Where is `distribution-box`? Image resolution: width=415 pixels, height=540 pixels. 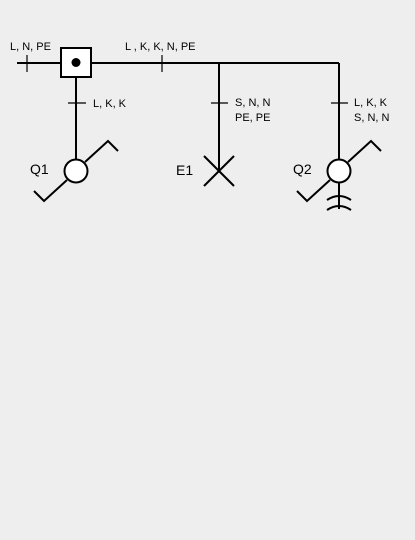 distribution-box is located at coordinates (76, 62).